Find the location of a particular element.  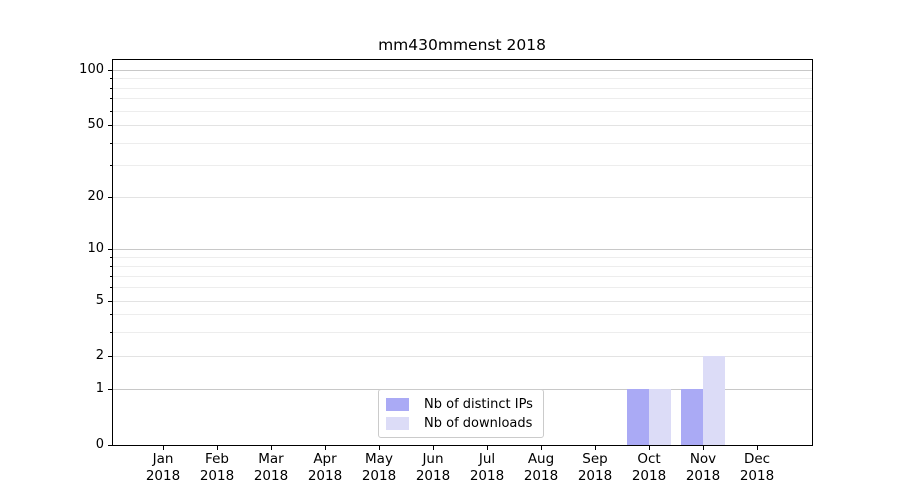

legend-item-distinct-ips: Nb of distinct IPs is located at coordinates (461, 404).